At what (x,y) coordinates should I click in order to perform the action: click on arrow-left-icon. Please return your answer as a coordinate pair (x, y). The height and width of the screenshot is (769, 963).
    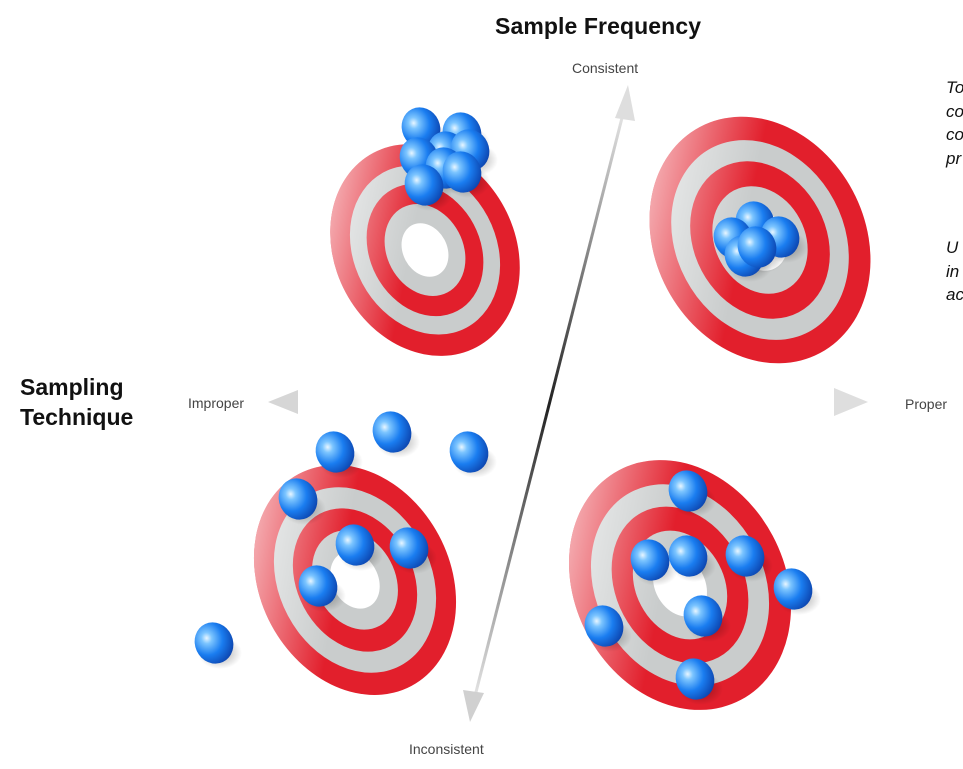
    Looking at the image, I should click on (283, 402).